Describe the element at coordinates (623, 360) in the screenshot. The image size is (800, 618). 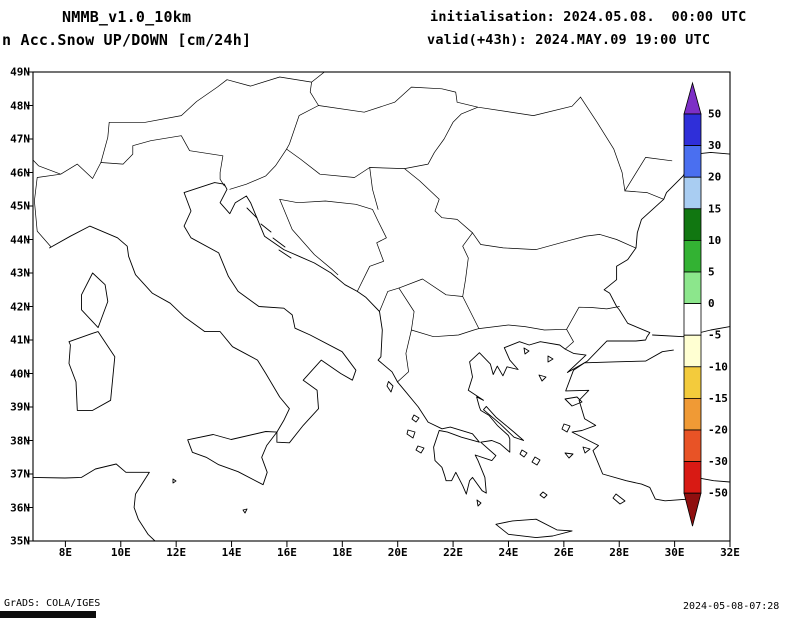
I see `coastline-marmara-south` at that location.